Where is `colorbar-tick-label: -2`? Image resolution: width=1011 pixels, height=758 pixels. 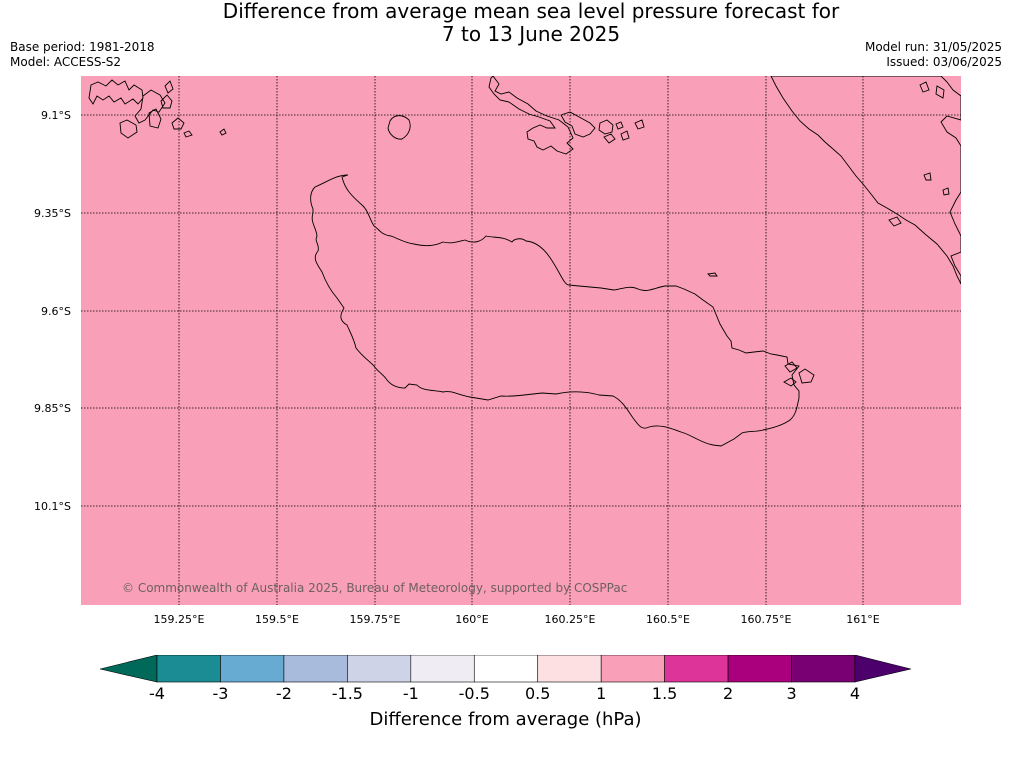
colorbar-tick-label: -2 is located at coordinates (283, 693).